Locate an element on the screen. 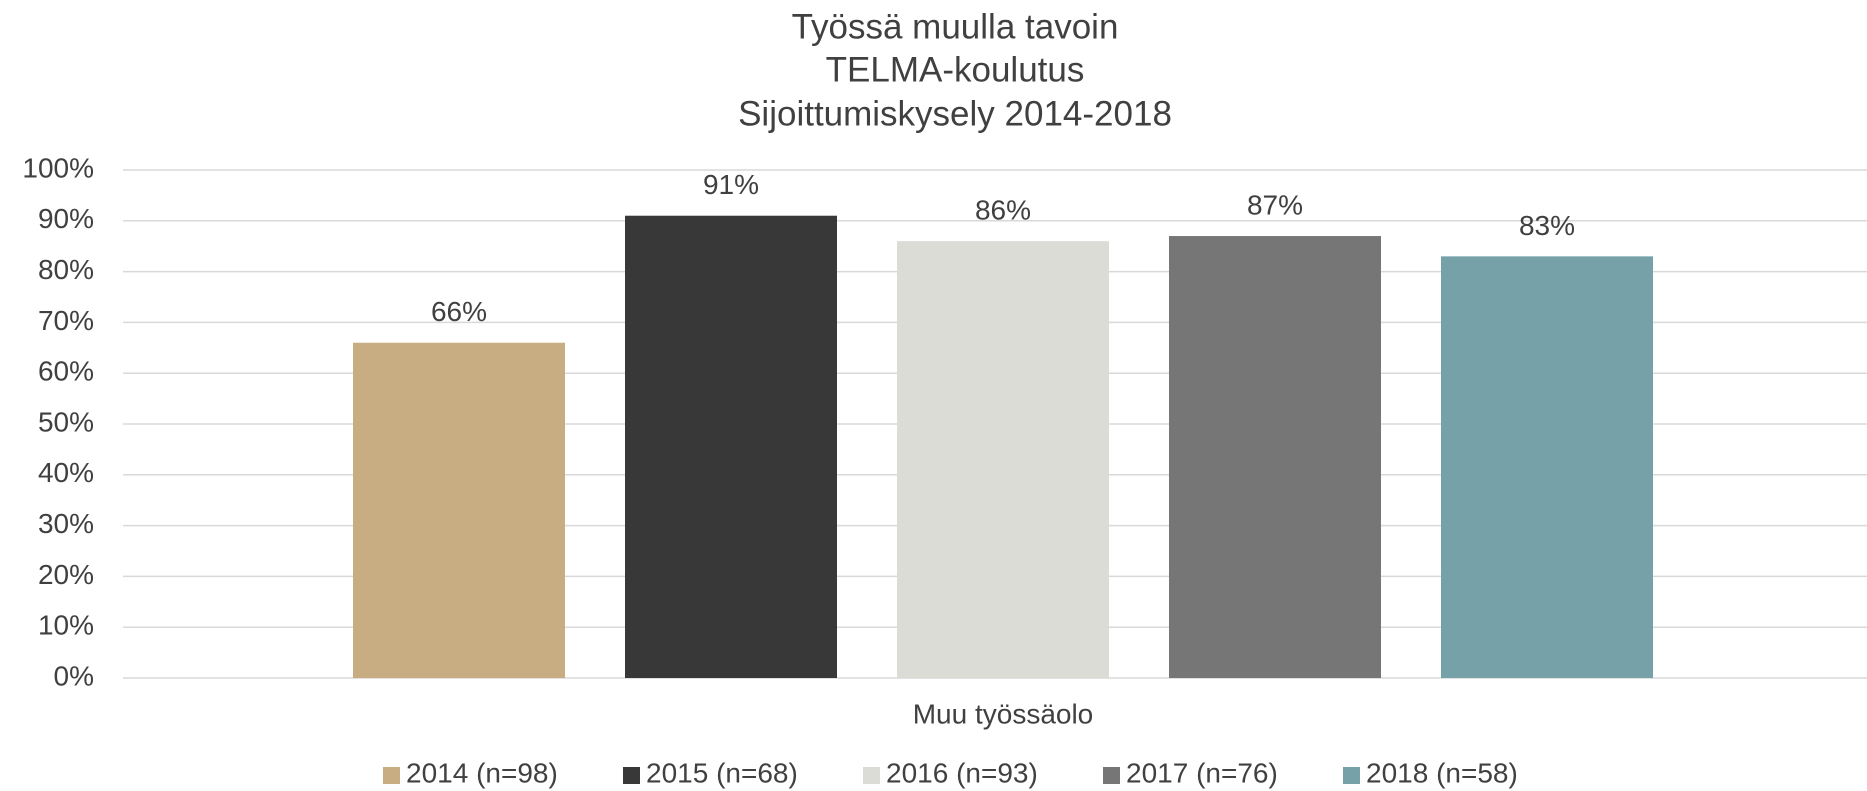 The height and width of the screenshot is (791, 1867). y-tick-label: 100% is located at coordinates (58, 167).